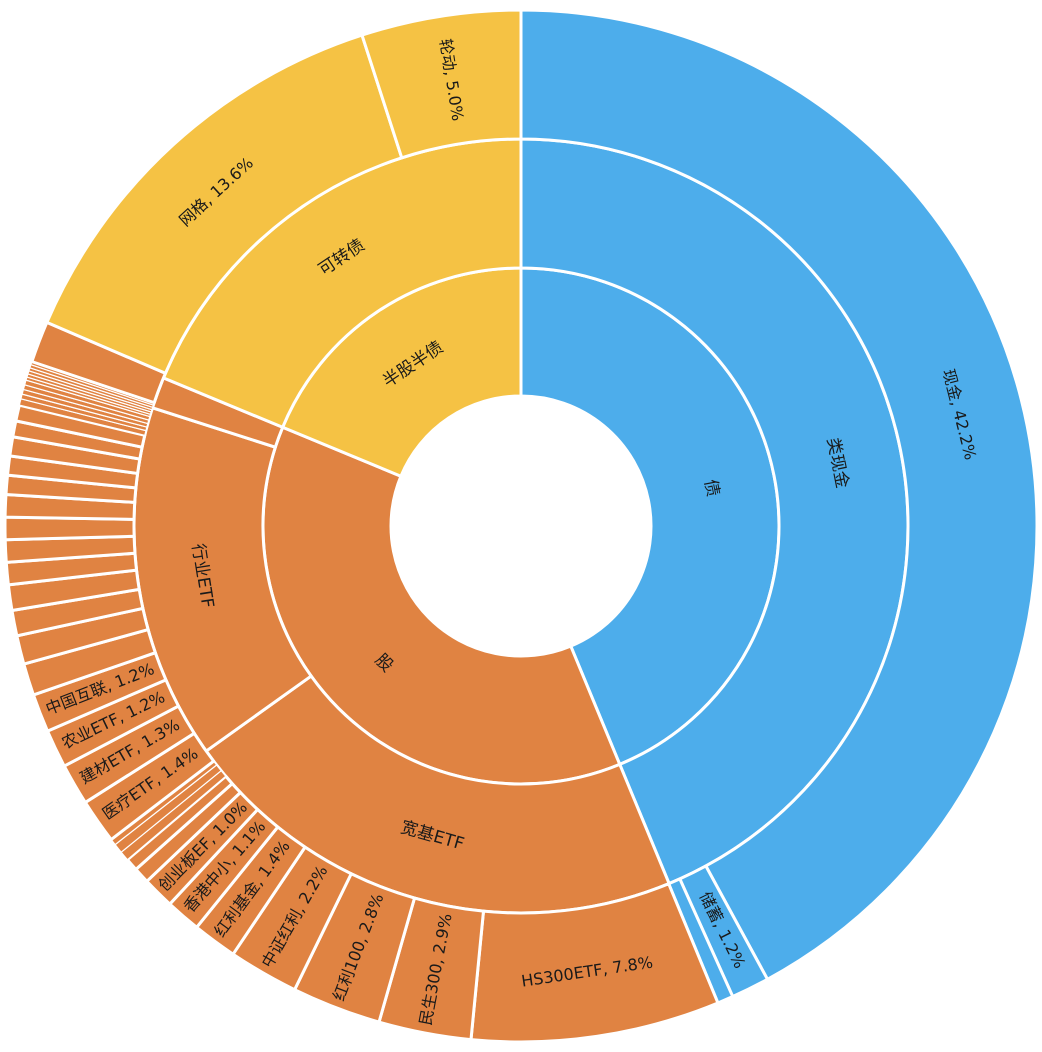  Describe the element at coordinates (711, 488) in the screenshot. I see `label-inner-债-0: 债` at that location.